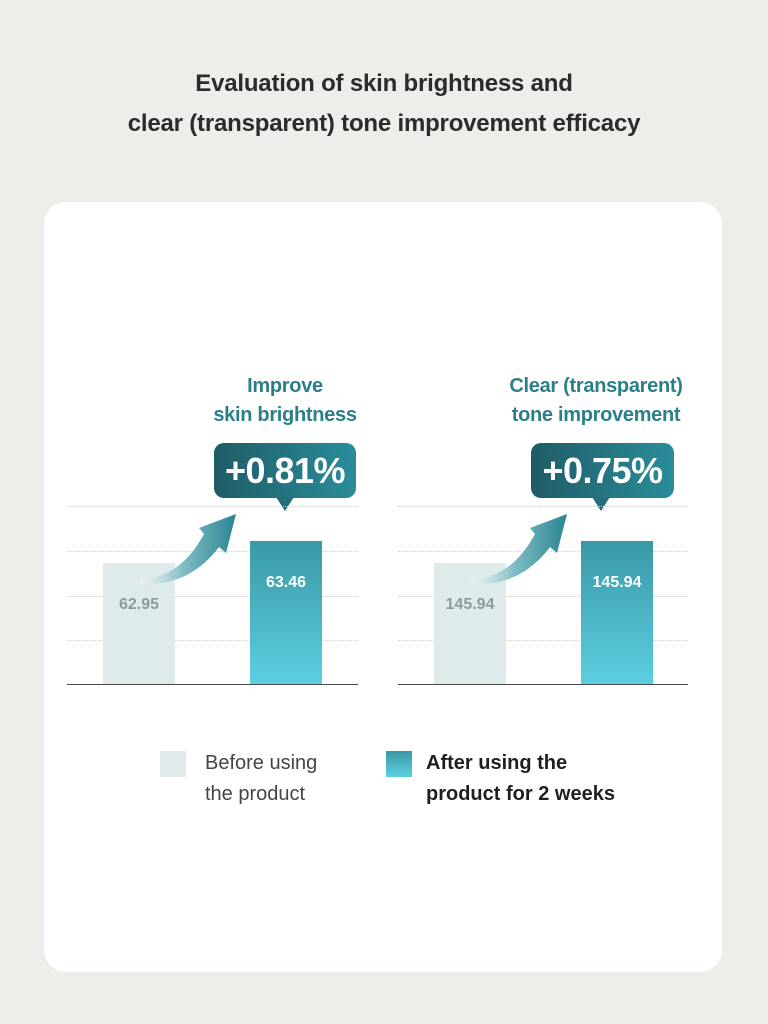  I want to click on chart-1-heading: Improve skin brightness, so click(285, 401).